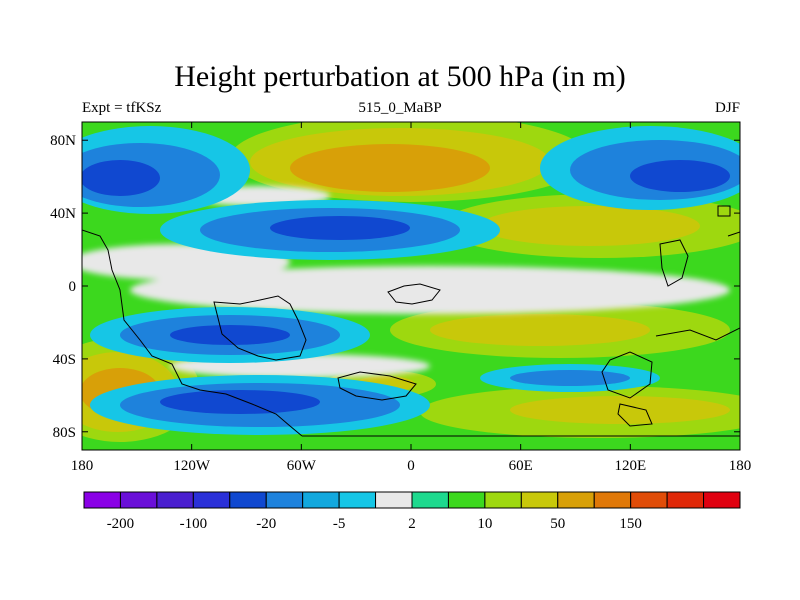  What do you see at coordinates (680, 176) in the screenshot?
I see `north-trough-east-core` at bounding box center [680, 176].